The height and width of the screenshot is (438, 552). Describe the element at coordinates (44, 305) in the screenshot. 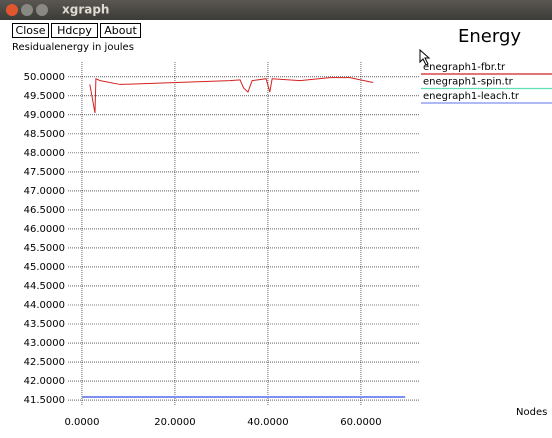

I see `y-tick-label: 44.0000` at that location.